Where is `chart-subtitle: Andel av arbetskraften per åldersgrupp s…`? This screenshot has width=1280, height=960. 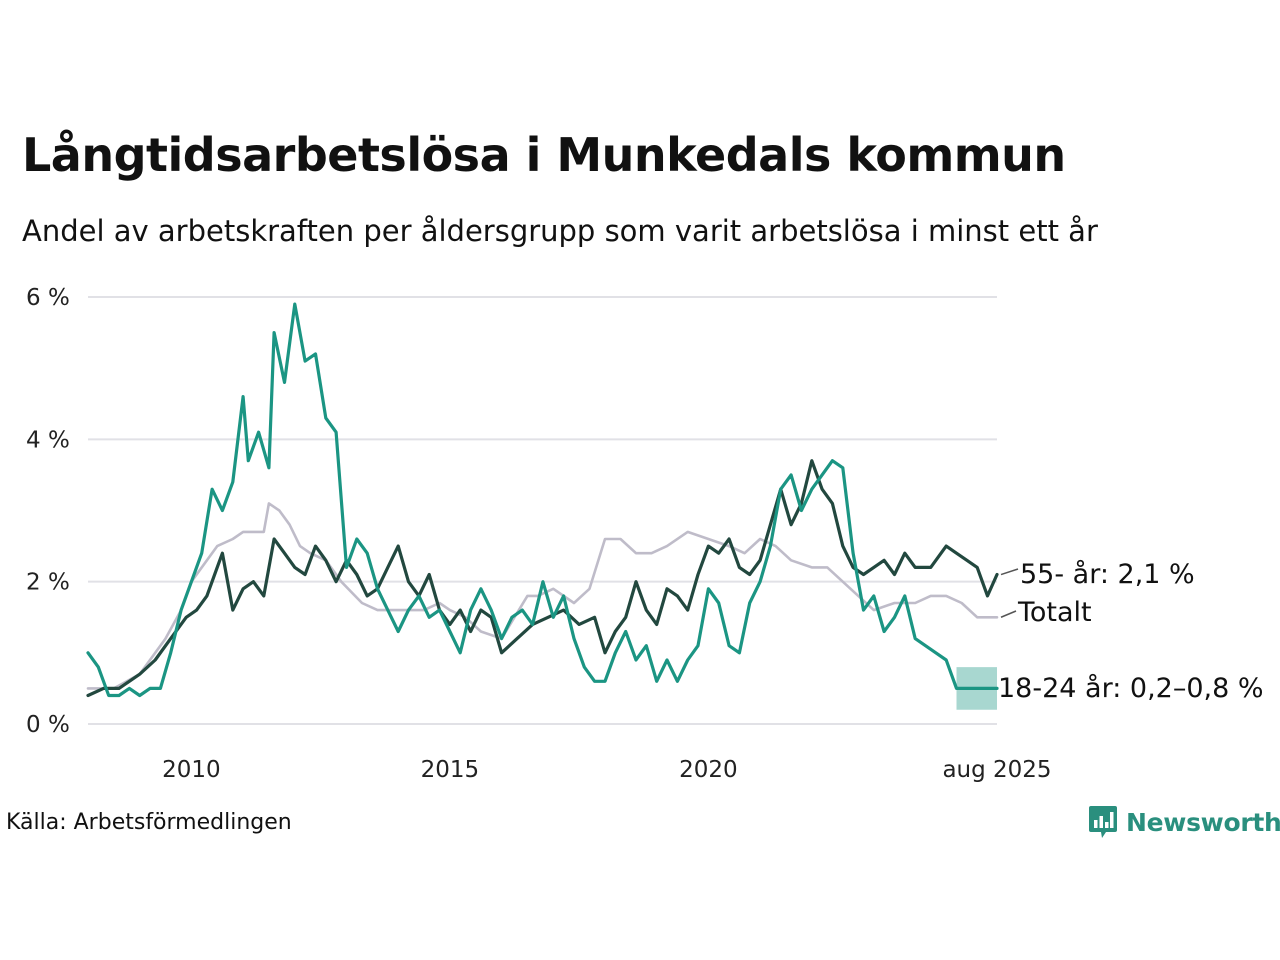 chart-subtitle: Andel av arbetskraften per åldersgrupp s… is located at coordinates (560, 231).